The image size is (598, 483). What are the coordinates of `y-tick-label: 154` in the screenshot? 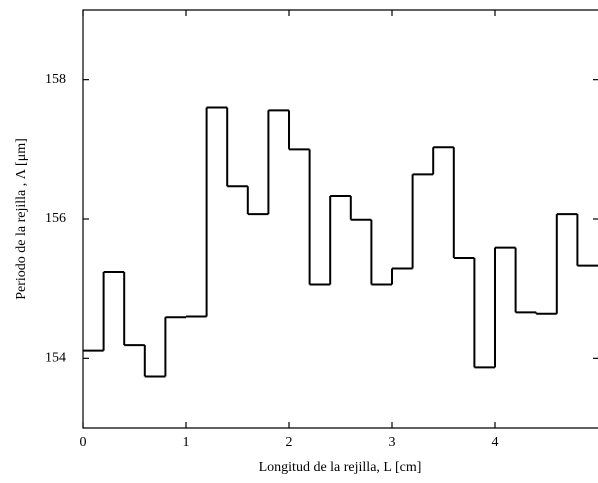 It's located at (55, 358).